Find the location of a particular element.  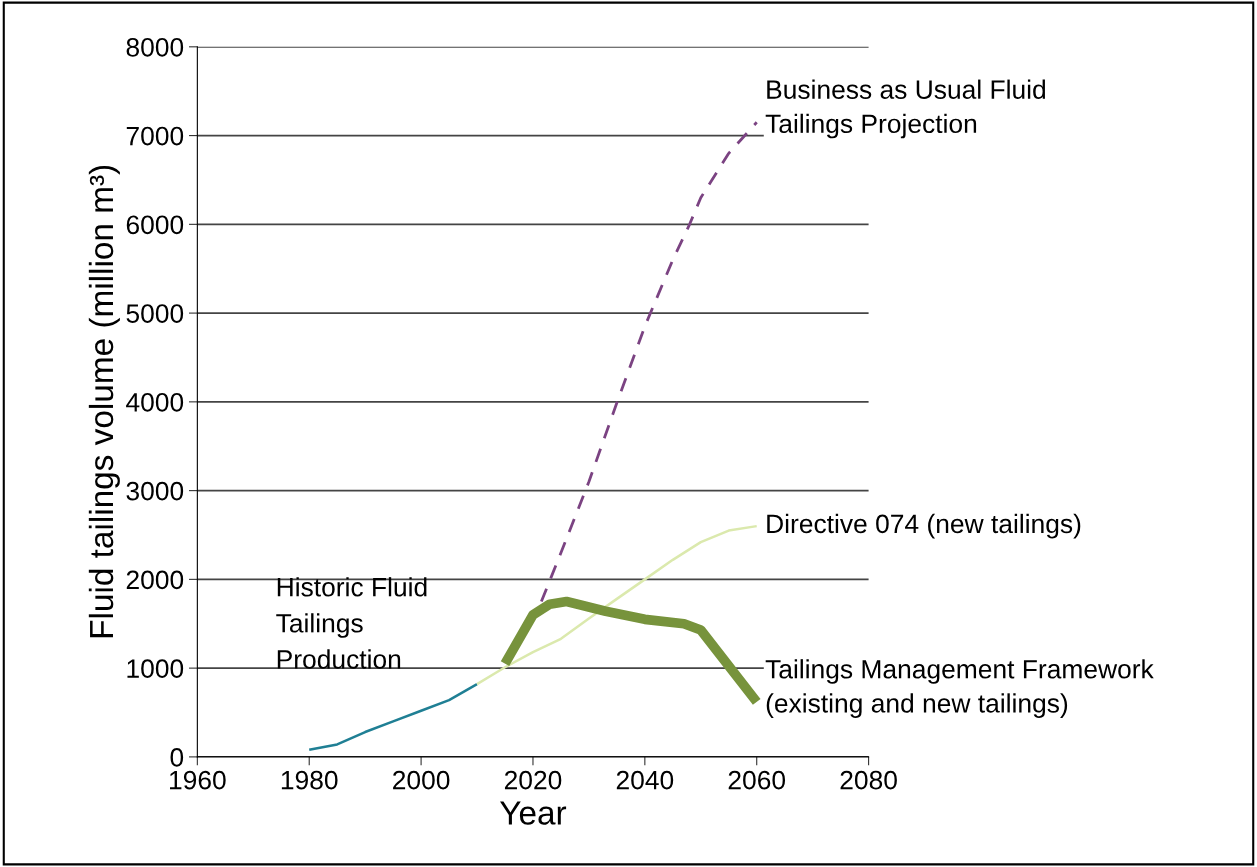

y-tick-label: 6000 is located at coordinates (155, 225).